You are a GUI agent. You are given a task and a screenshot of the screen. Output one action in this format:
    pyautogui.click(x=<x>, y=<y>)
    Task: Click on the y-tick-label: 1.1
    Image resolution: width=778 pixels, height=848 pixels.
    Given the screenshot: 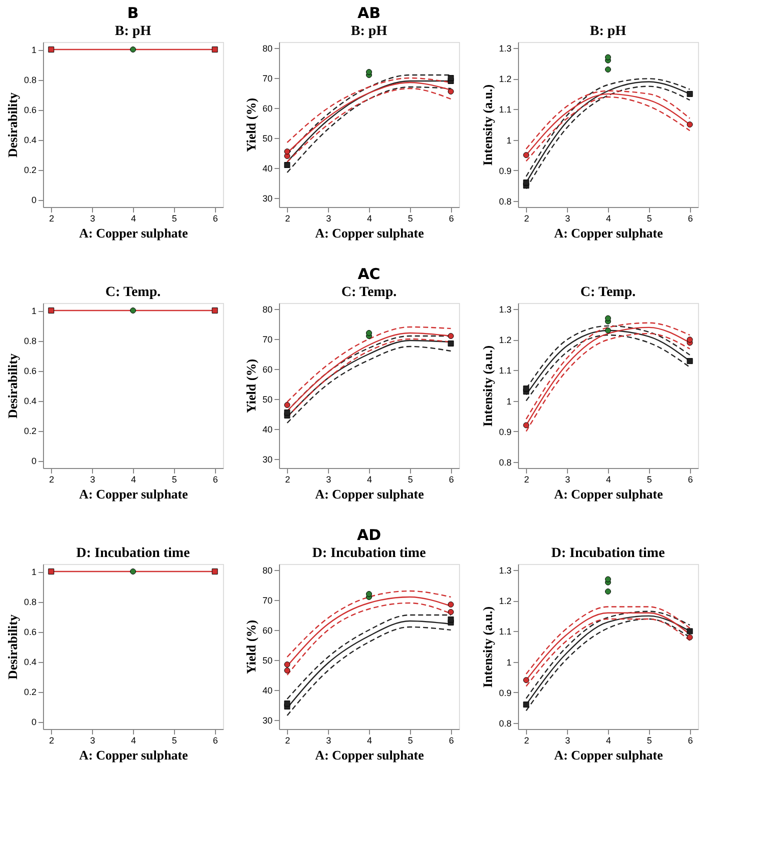 What is the action you would take?
    pyautogui.click(x=505, y=109)
    